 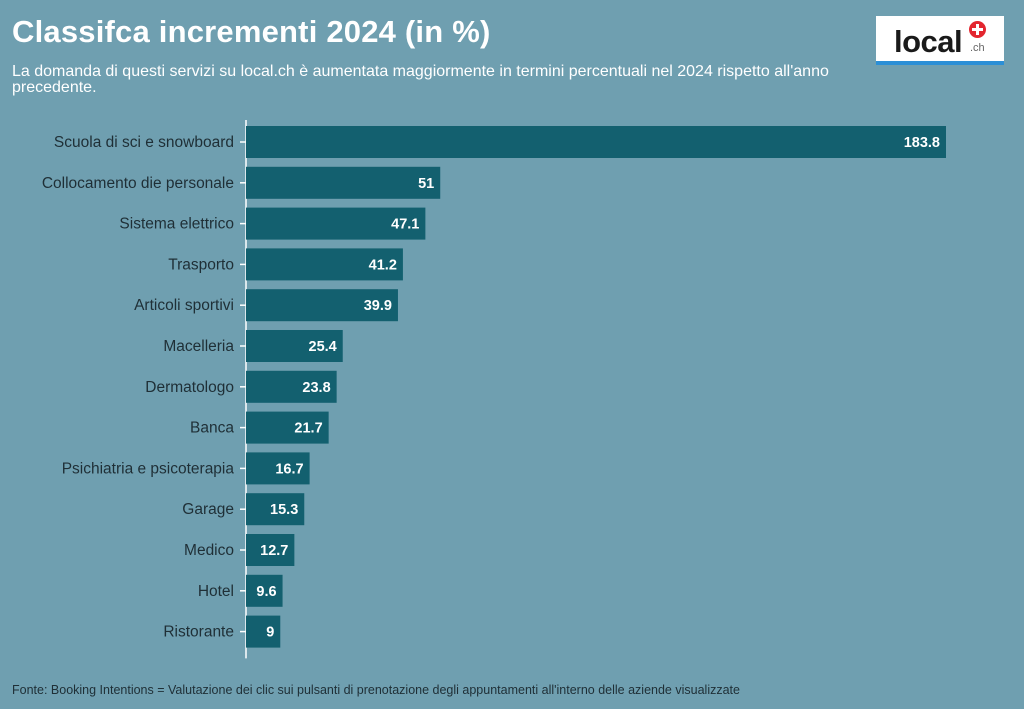 I want to click on value-label: 39.9, so click(x=378, y=306).